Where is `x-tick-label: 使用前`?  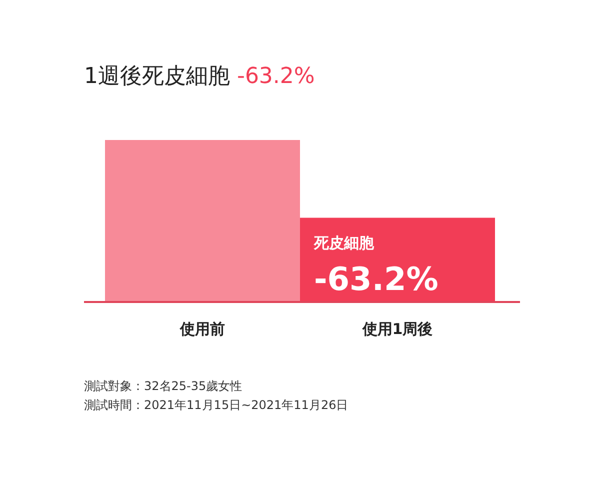 x-tick-label: 使用前 is located at coordinates (202, 329).